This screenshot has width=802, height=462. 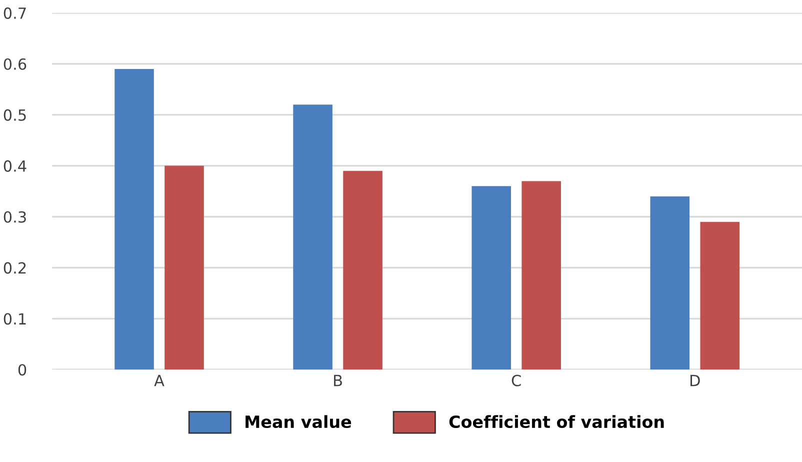 I want to click on x-tick-label: A, so click(x=159, y=380).